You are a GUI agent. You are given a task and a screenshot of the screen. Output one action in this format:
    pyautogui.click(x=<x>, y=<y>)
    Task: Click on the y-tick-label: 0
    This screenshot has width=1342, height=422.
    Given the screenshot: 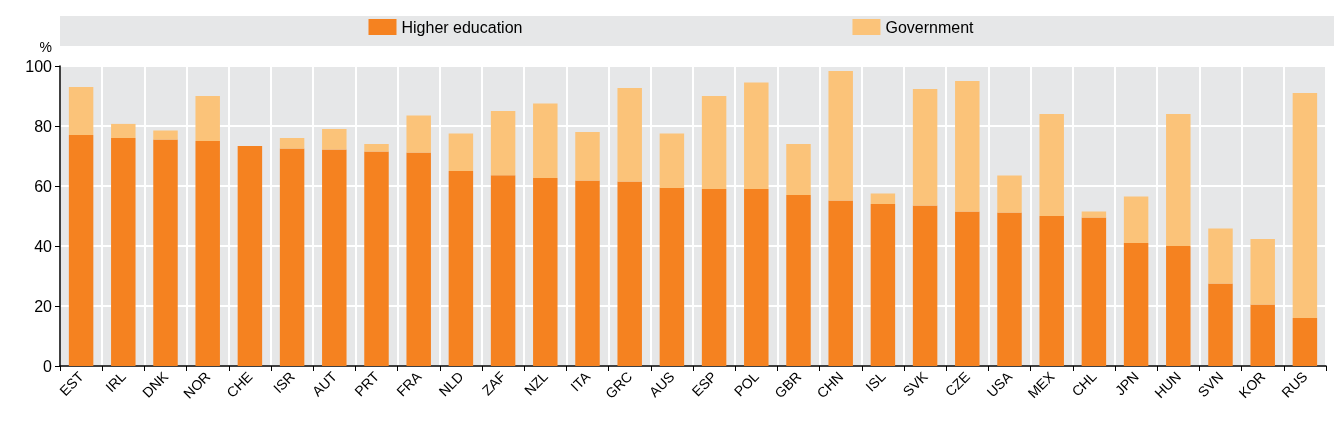 What is the action you would take?
    pyautogui.click(x=48, y=366)
    